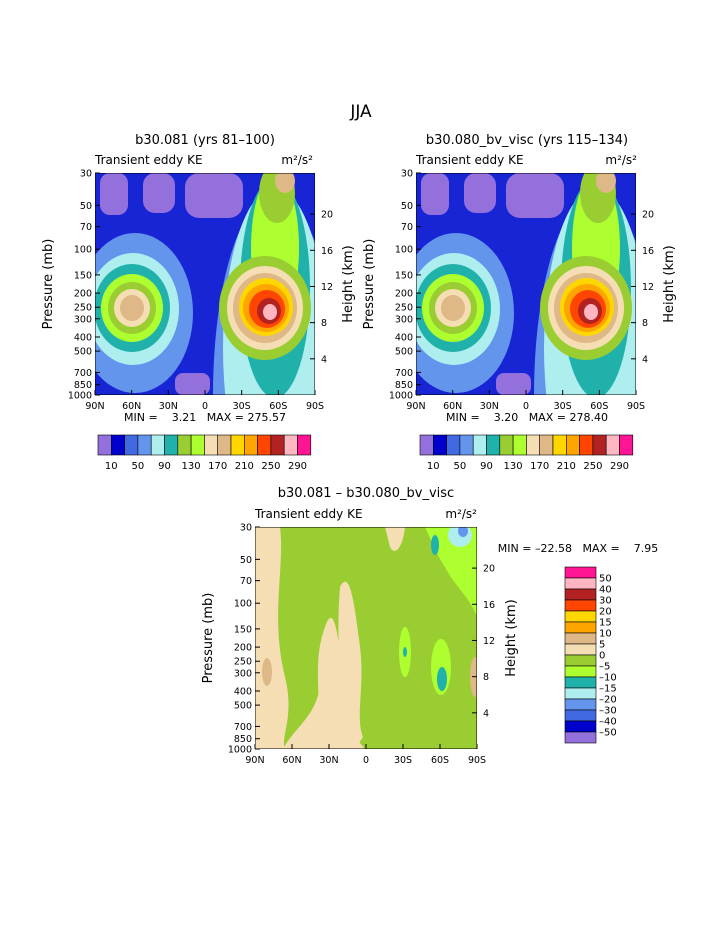 Image resolution: width=723 pixels, height=935 pixels. Describe the element at coordinates (83, 352) in the screenshot. I see `y-tick-label: 500` at that location.